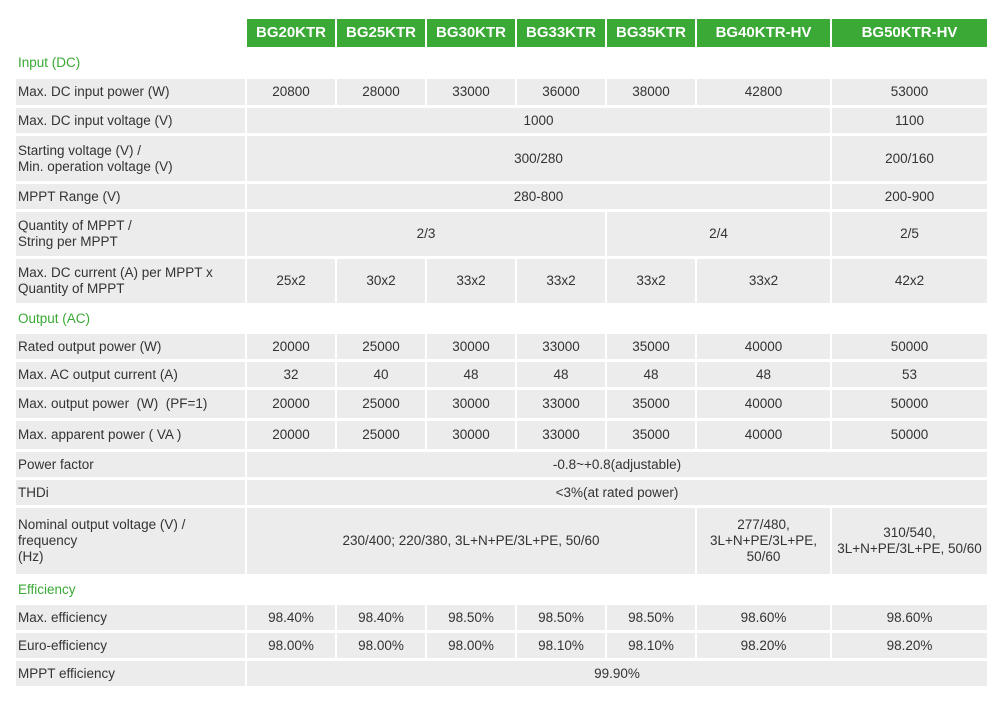 The width and height of the screenshot is (1003, 703). Describe the element at coordinates (130, 435) in the screenshot. I see `row-label: Max. apparent power ( VA )` at that location.